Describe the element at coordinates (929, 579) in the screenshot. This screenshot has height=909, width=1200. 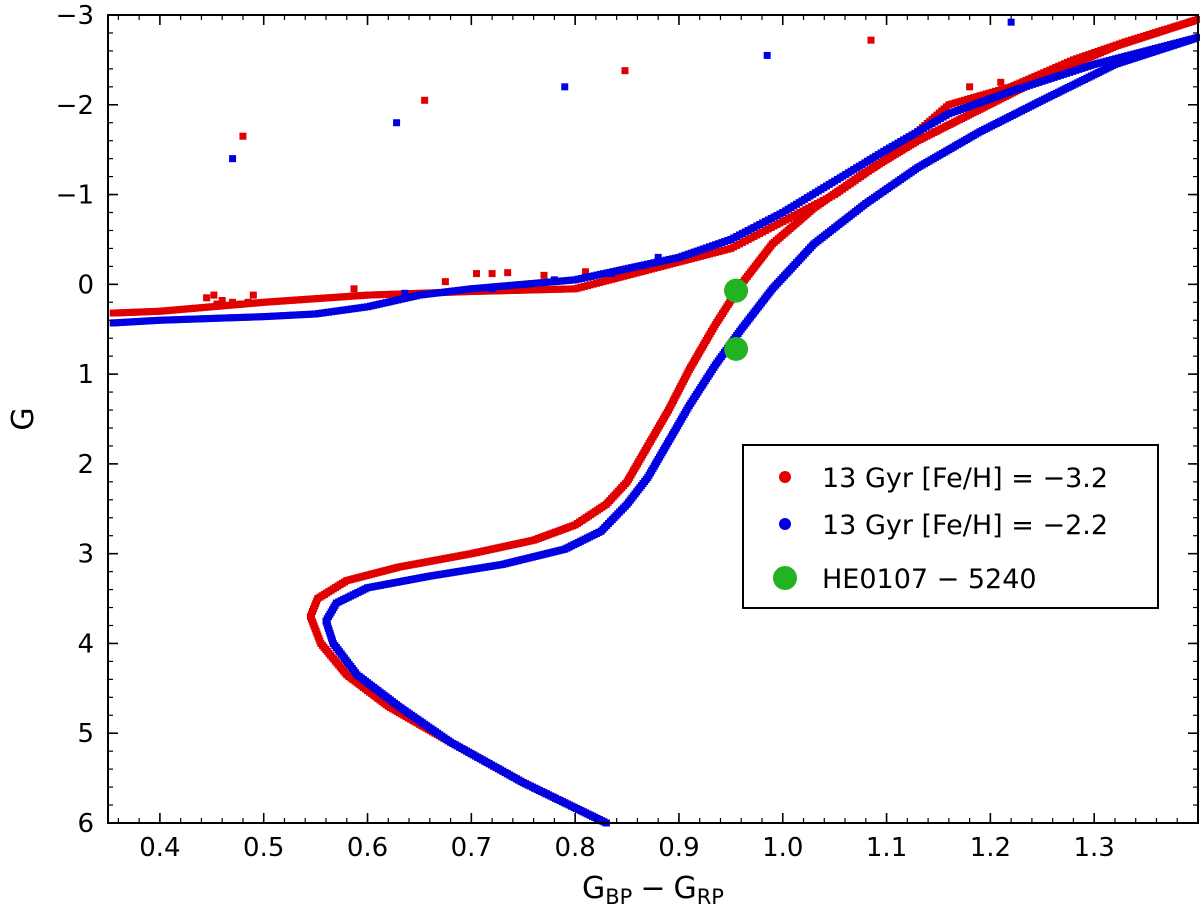
I see `legend-label-green: HE0107 − 5240` at that location.